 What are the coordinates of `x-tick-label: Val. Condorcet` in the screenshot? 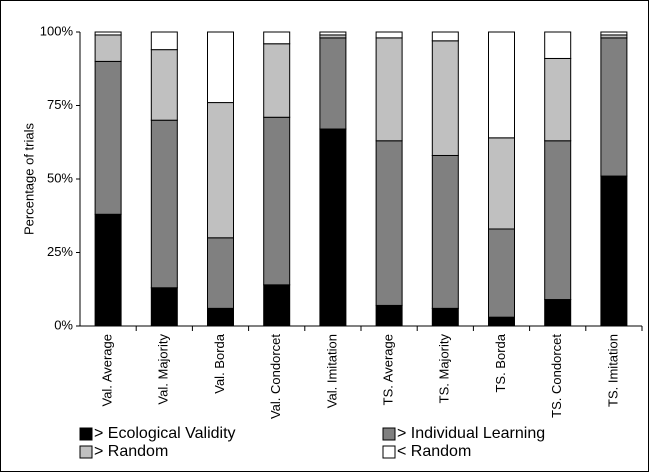 It's located at (275, 376).